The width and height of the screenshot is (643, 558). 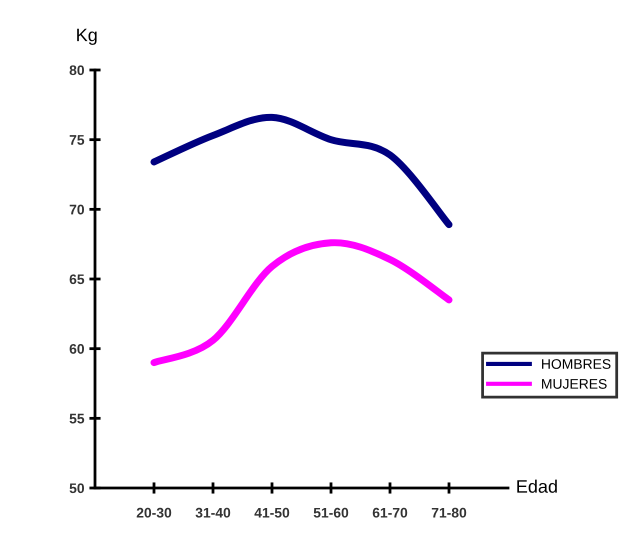 I want to click on y-tick-label: 80, so click(x=77, y=70).